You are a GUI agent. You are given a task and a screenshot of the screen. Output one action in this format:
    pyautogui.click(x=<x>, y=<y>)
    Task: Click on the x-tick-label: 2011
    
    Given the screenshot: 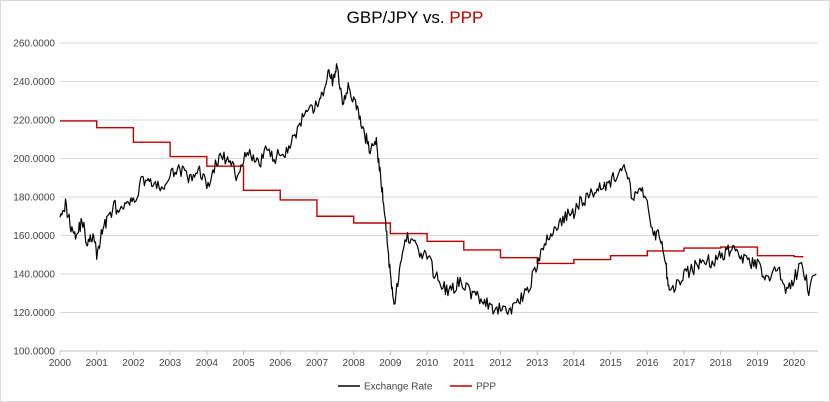 What is the action you would take?
    pyautogui.click(x=464, y=363)
    